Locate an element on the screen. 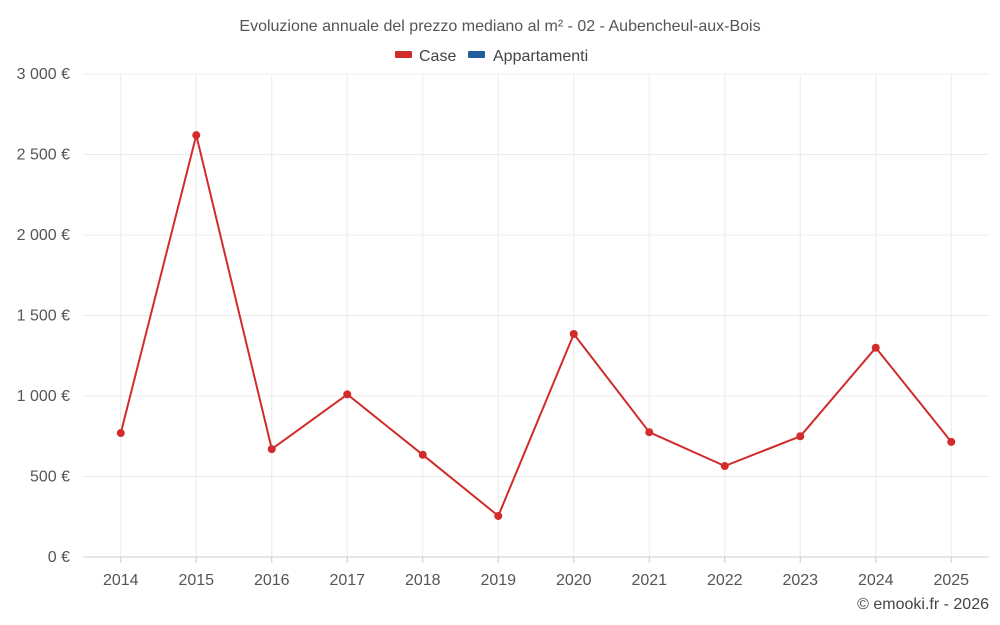 The image size is (1000, 625). y-tick-label: 3 000 € is located at coordinates (43, 74).